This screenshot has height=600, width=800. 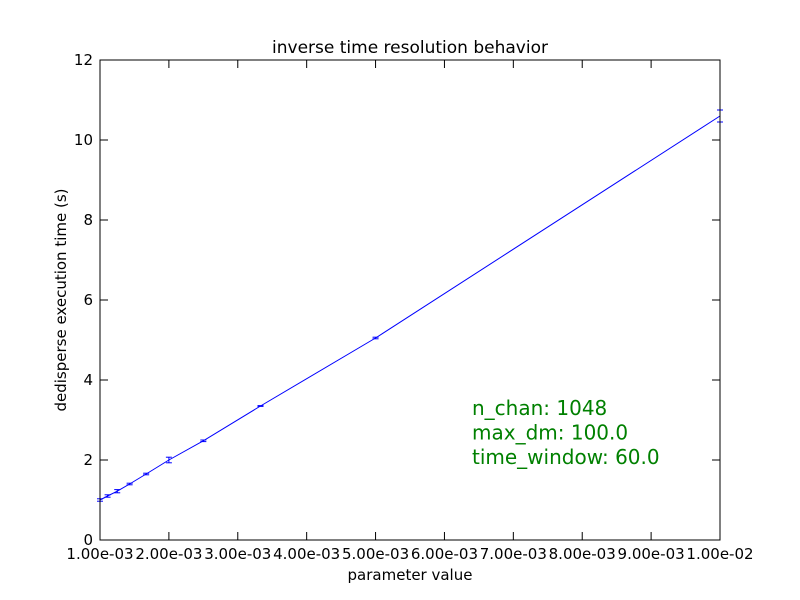 What do you see at coordinates (566, 457) in the screenshot?
I see `annotation-text: time_window: 60.0` at bounding box center [566, 457].